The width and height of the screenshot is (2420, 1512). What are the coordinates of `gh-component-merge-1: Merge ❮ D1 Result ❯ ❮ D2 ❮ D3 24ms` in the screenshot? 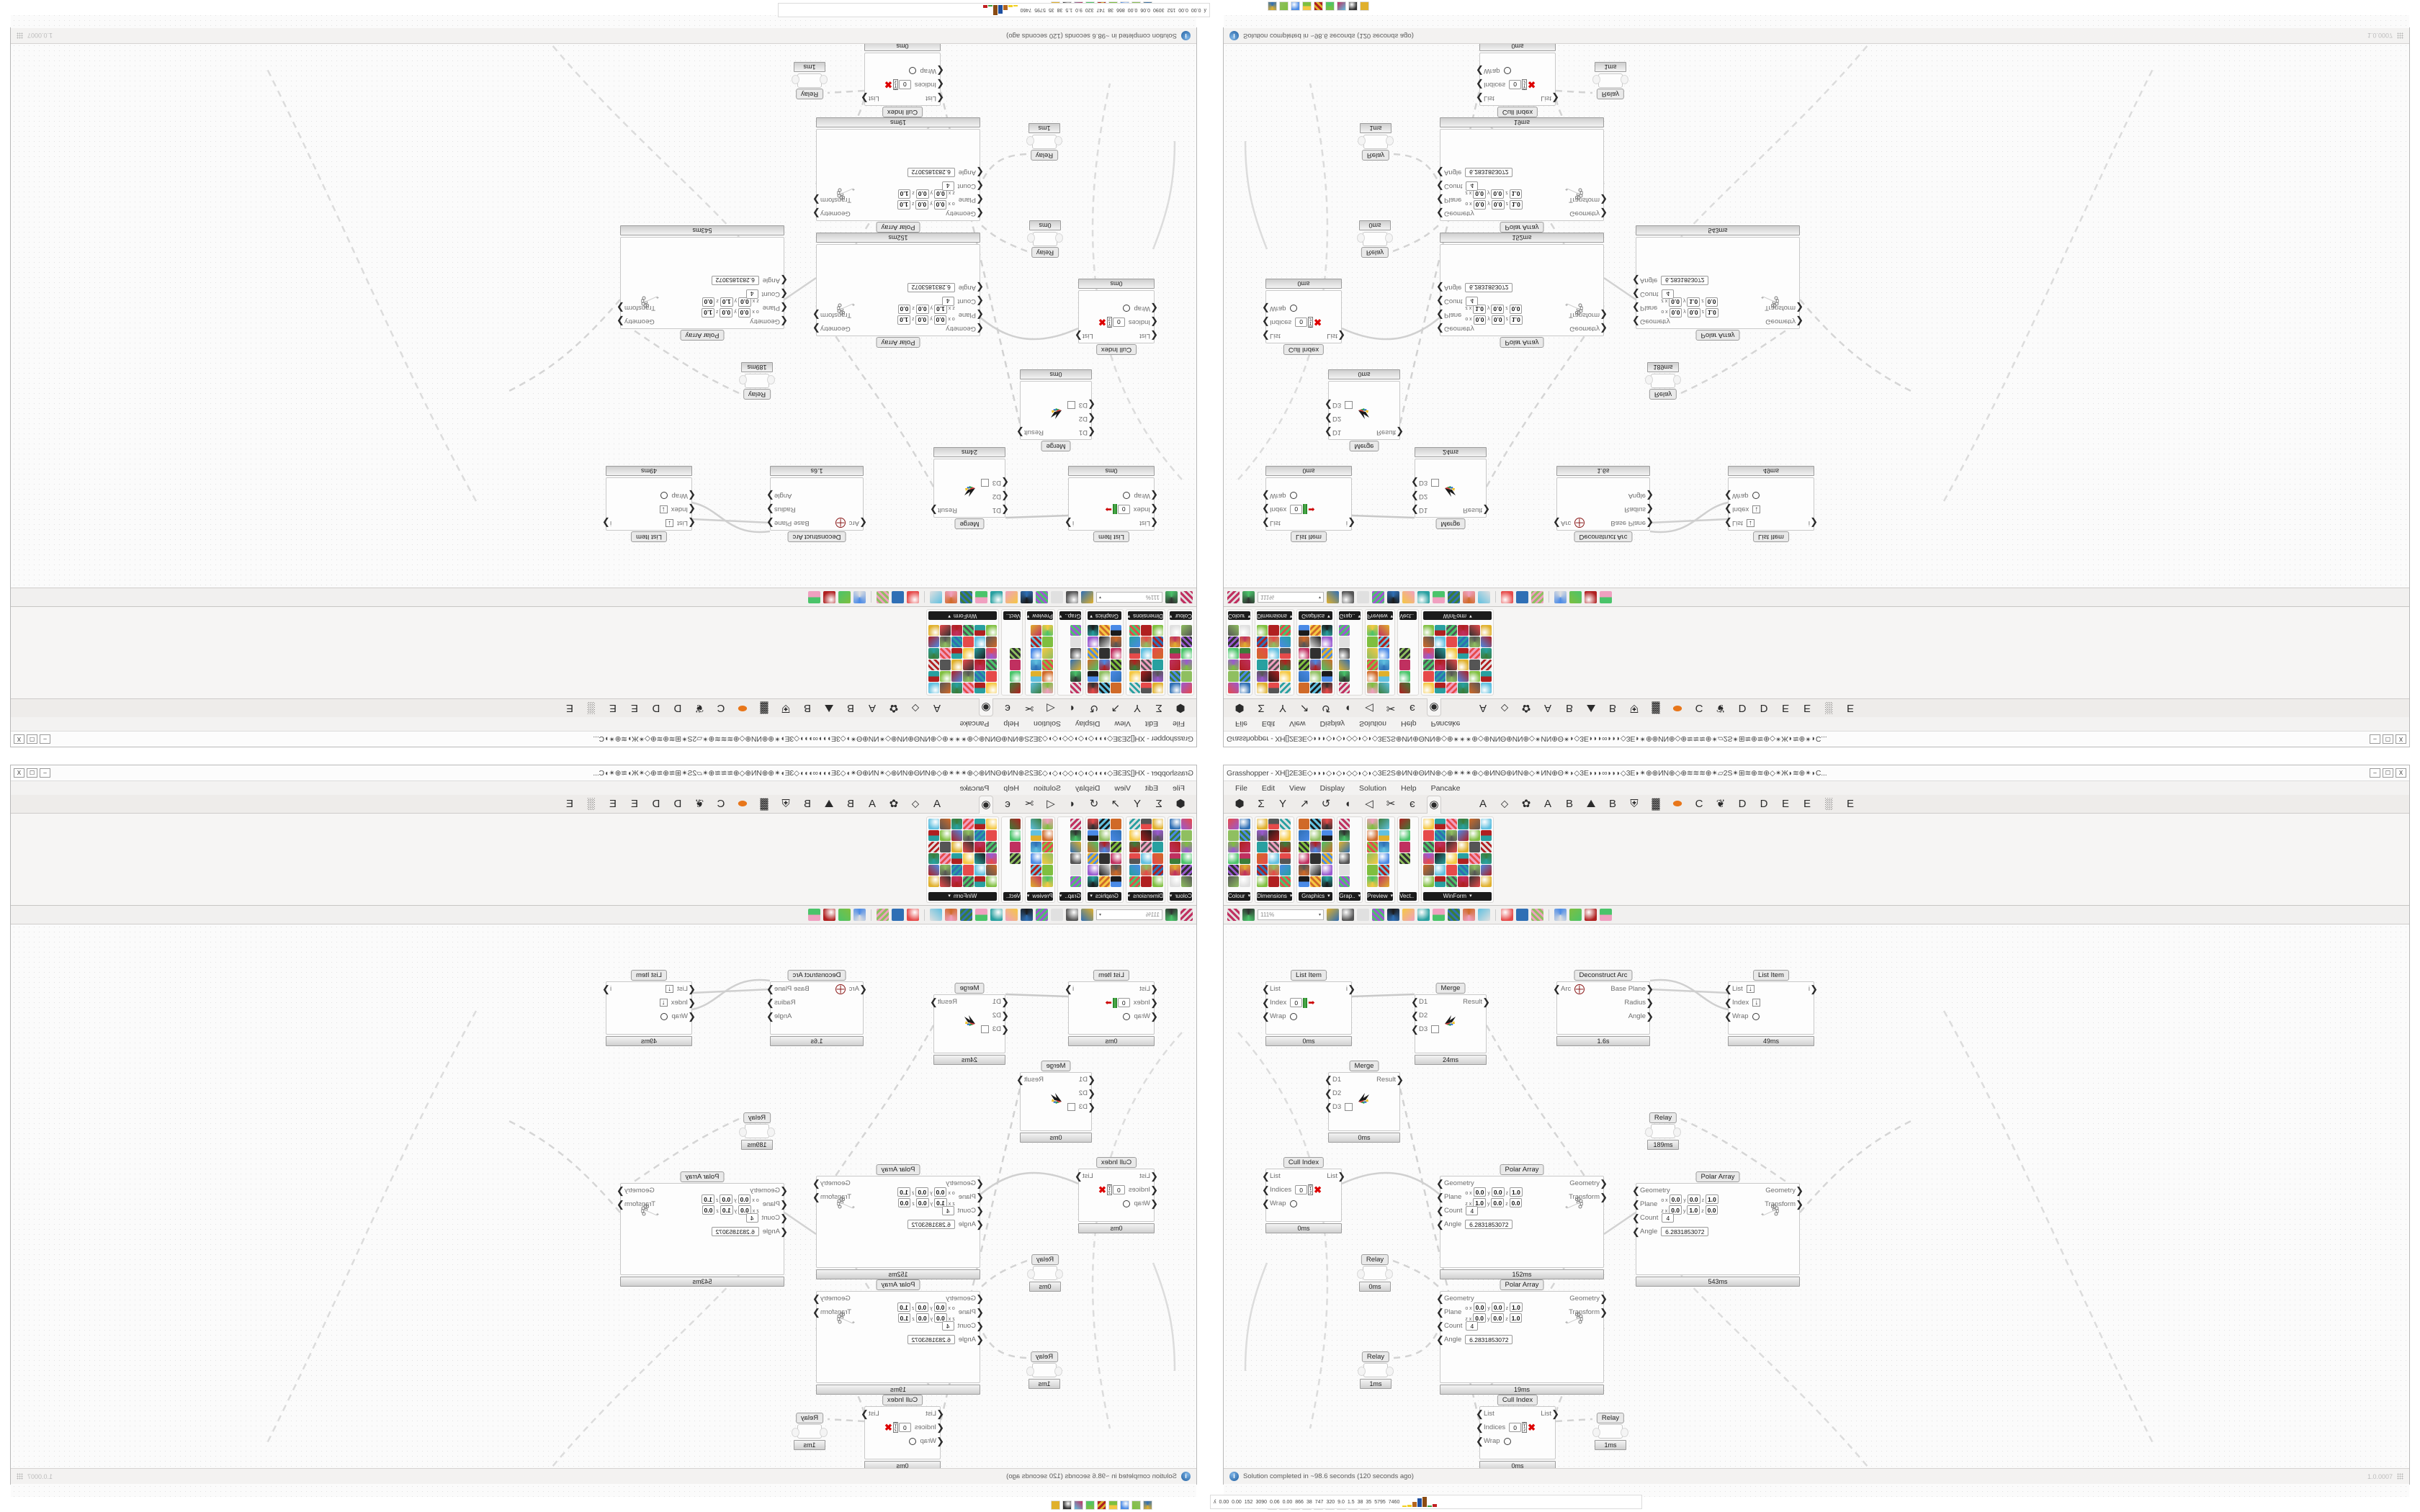 It's located at (1450, 489).